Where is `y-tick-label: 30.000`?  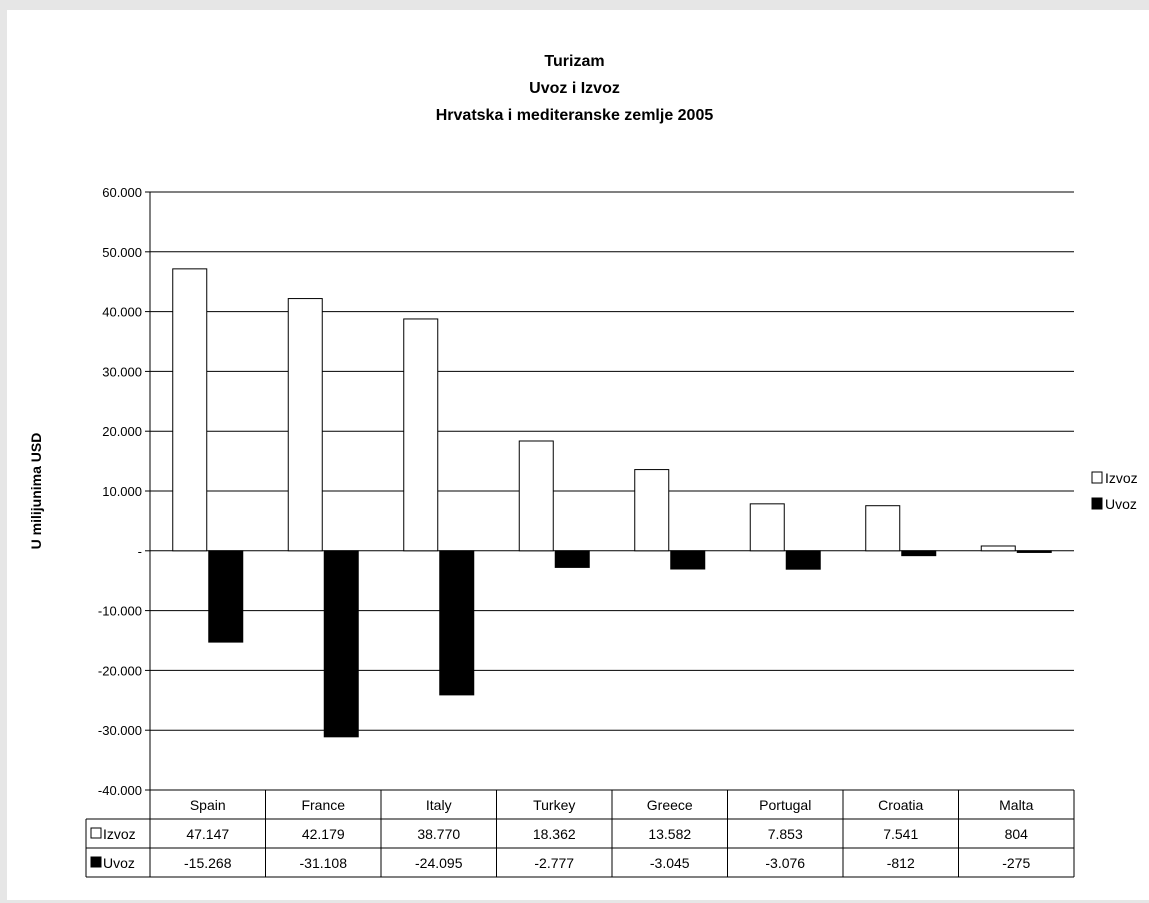
y-tick-label: 30.000 is located at coordinates (122, 371).